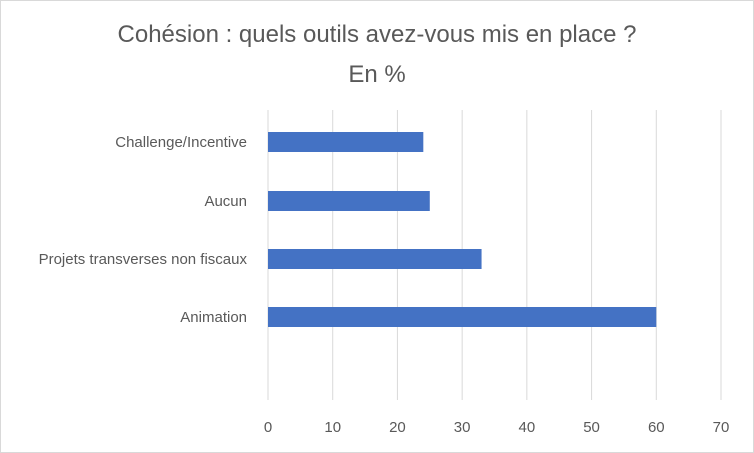 The image size is (754, 453). What do you see at coordinates (332, 427) in the screenshot?
I see `x-tick-label: 10` at bounding box center [332, 427].